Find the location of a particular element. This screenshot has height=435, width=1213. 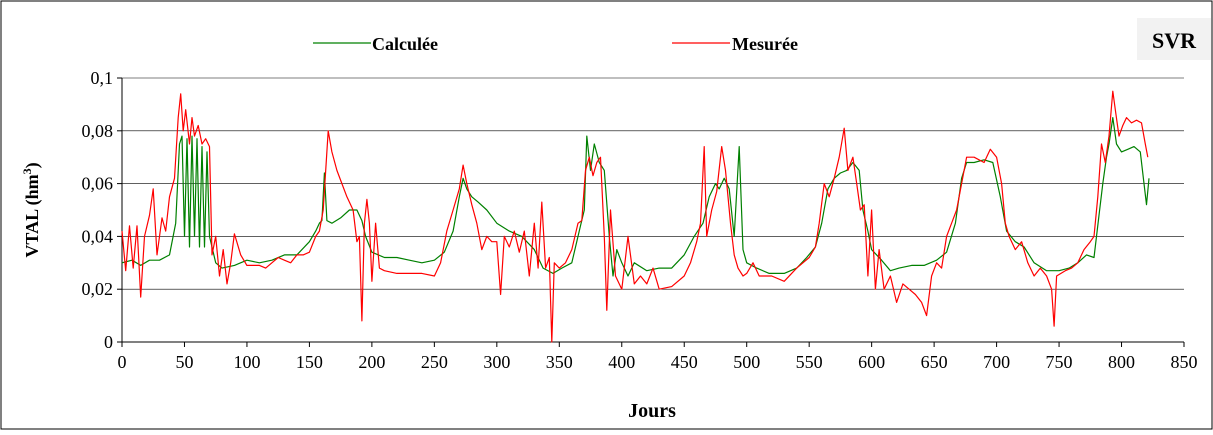

x-tick-label: 400 is located at coordinates (621, 362).